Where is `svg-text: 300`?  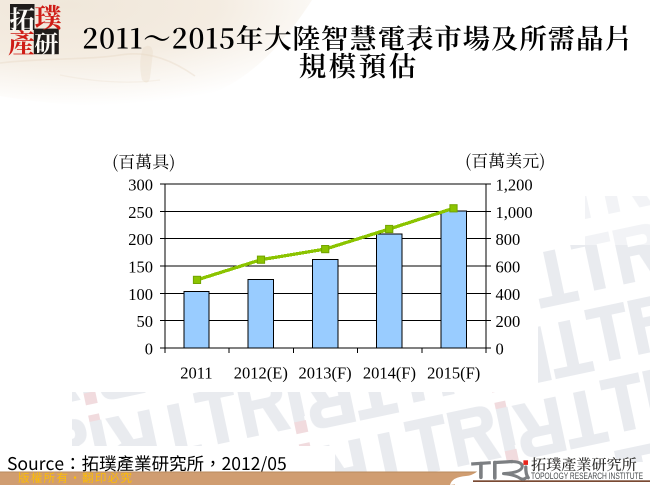 svg-text: 300 is located at coordinates (140, 185).